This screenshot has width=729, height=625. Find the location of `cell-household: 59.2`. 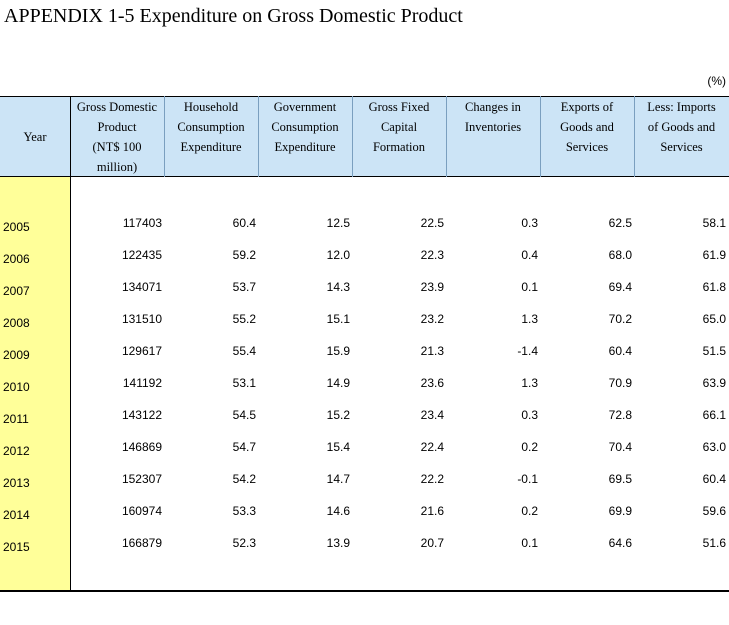

cell-household: 59.2 is located at coordinates (244, 255).